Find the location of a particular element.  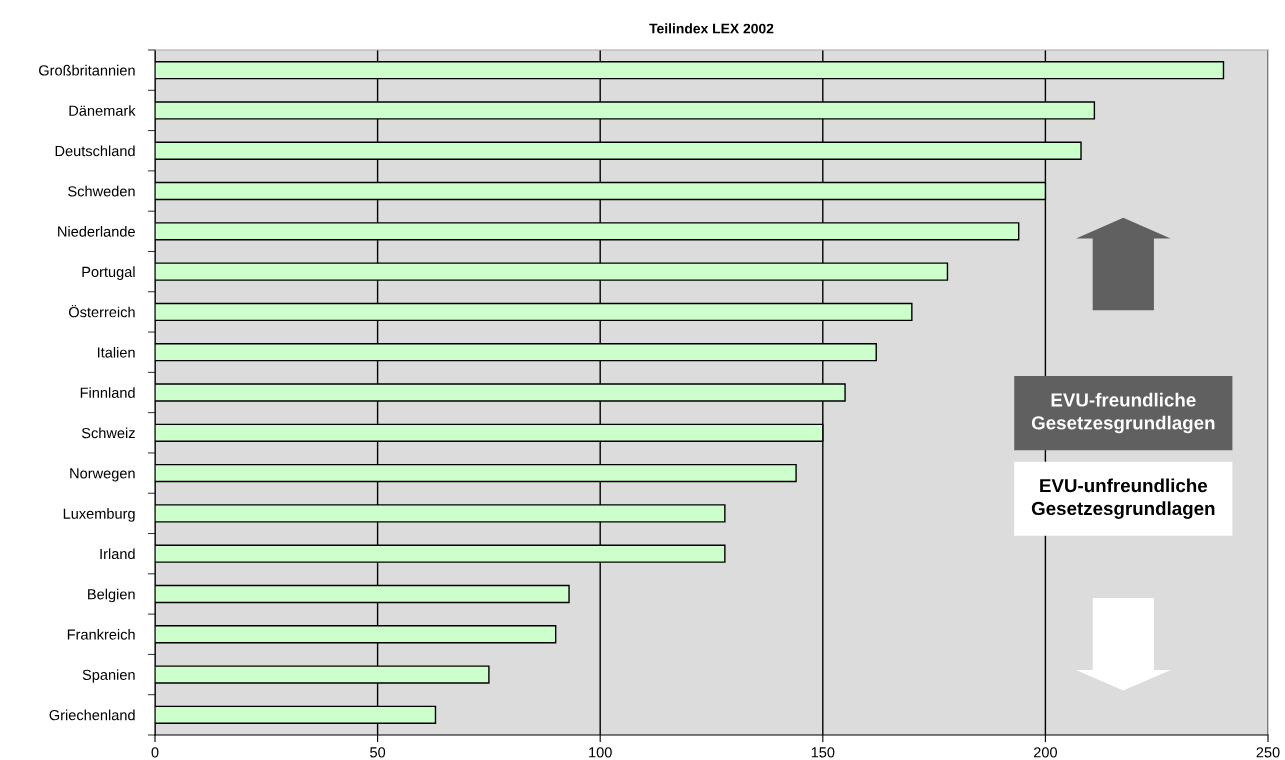

y-tick-label: Griechenland is located at coordinates (92, 715).